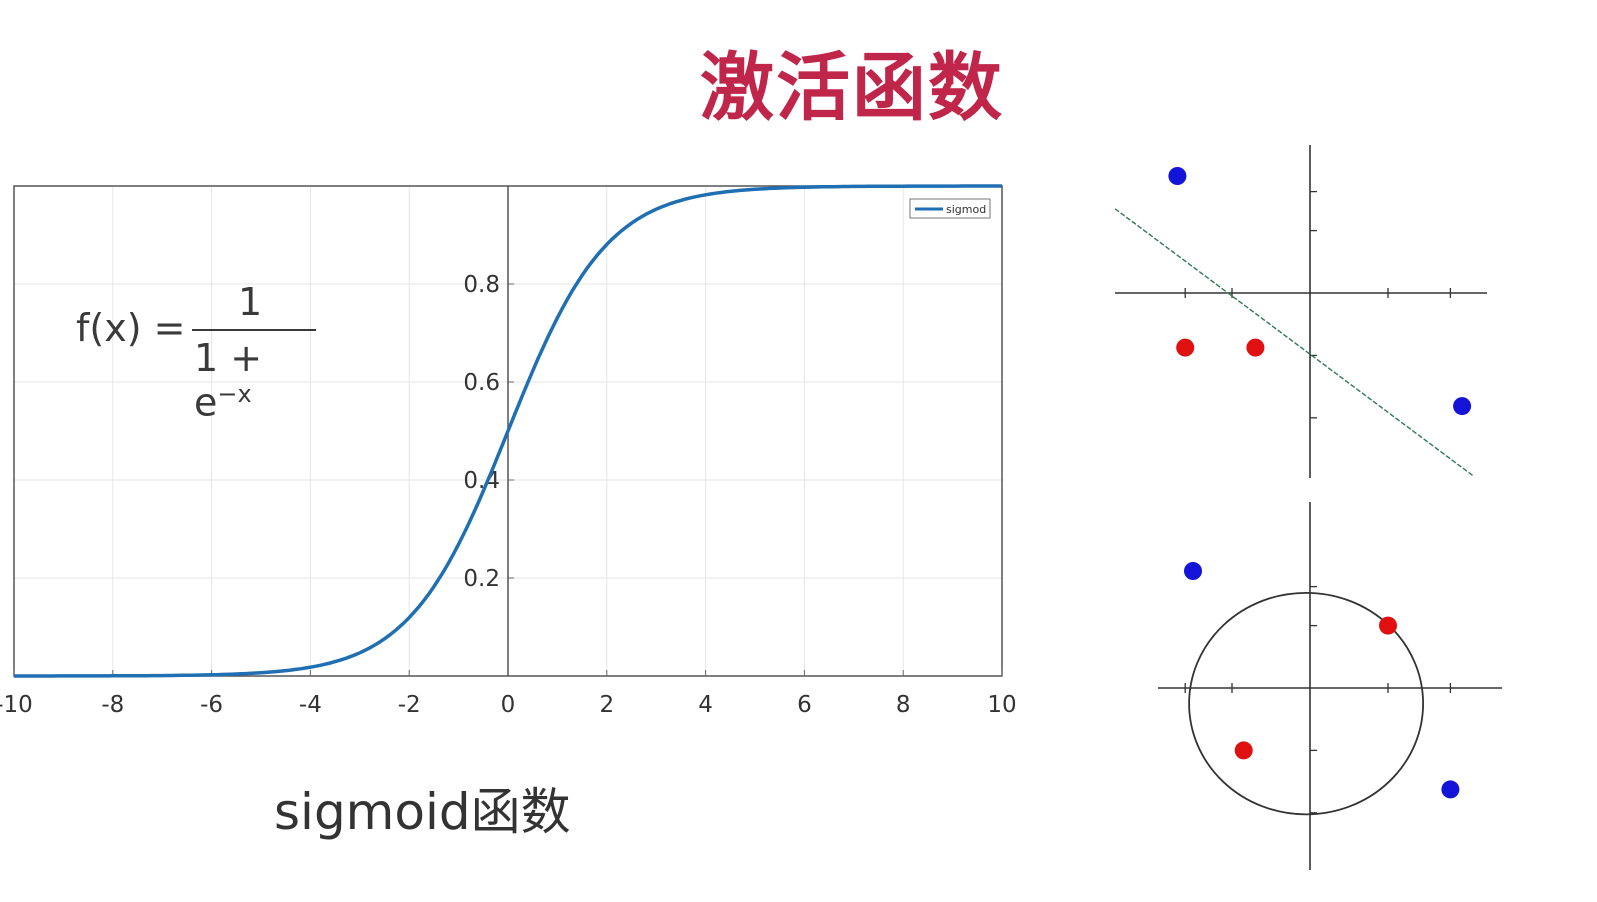  I want to click on formula-exponent: −x, so click(234, 394).